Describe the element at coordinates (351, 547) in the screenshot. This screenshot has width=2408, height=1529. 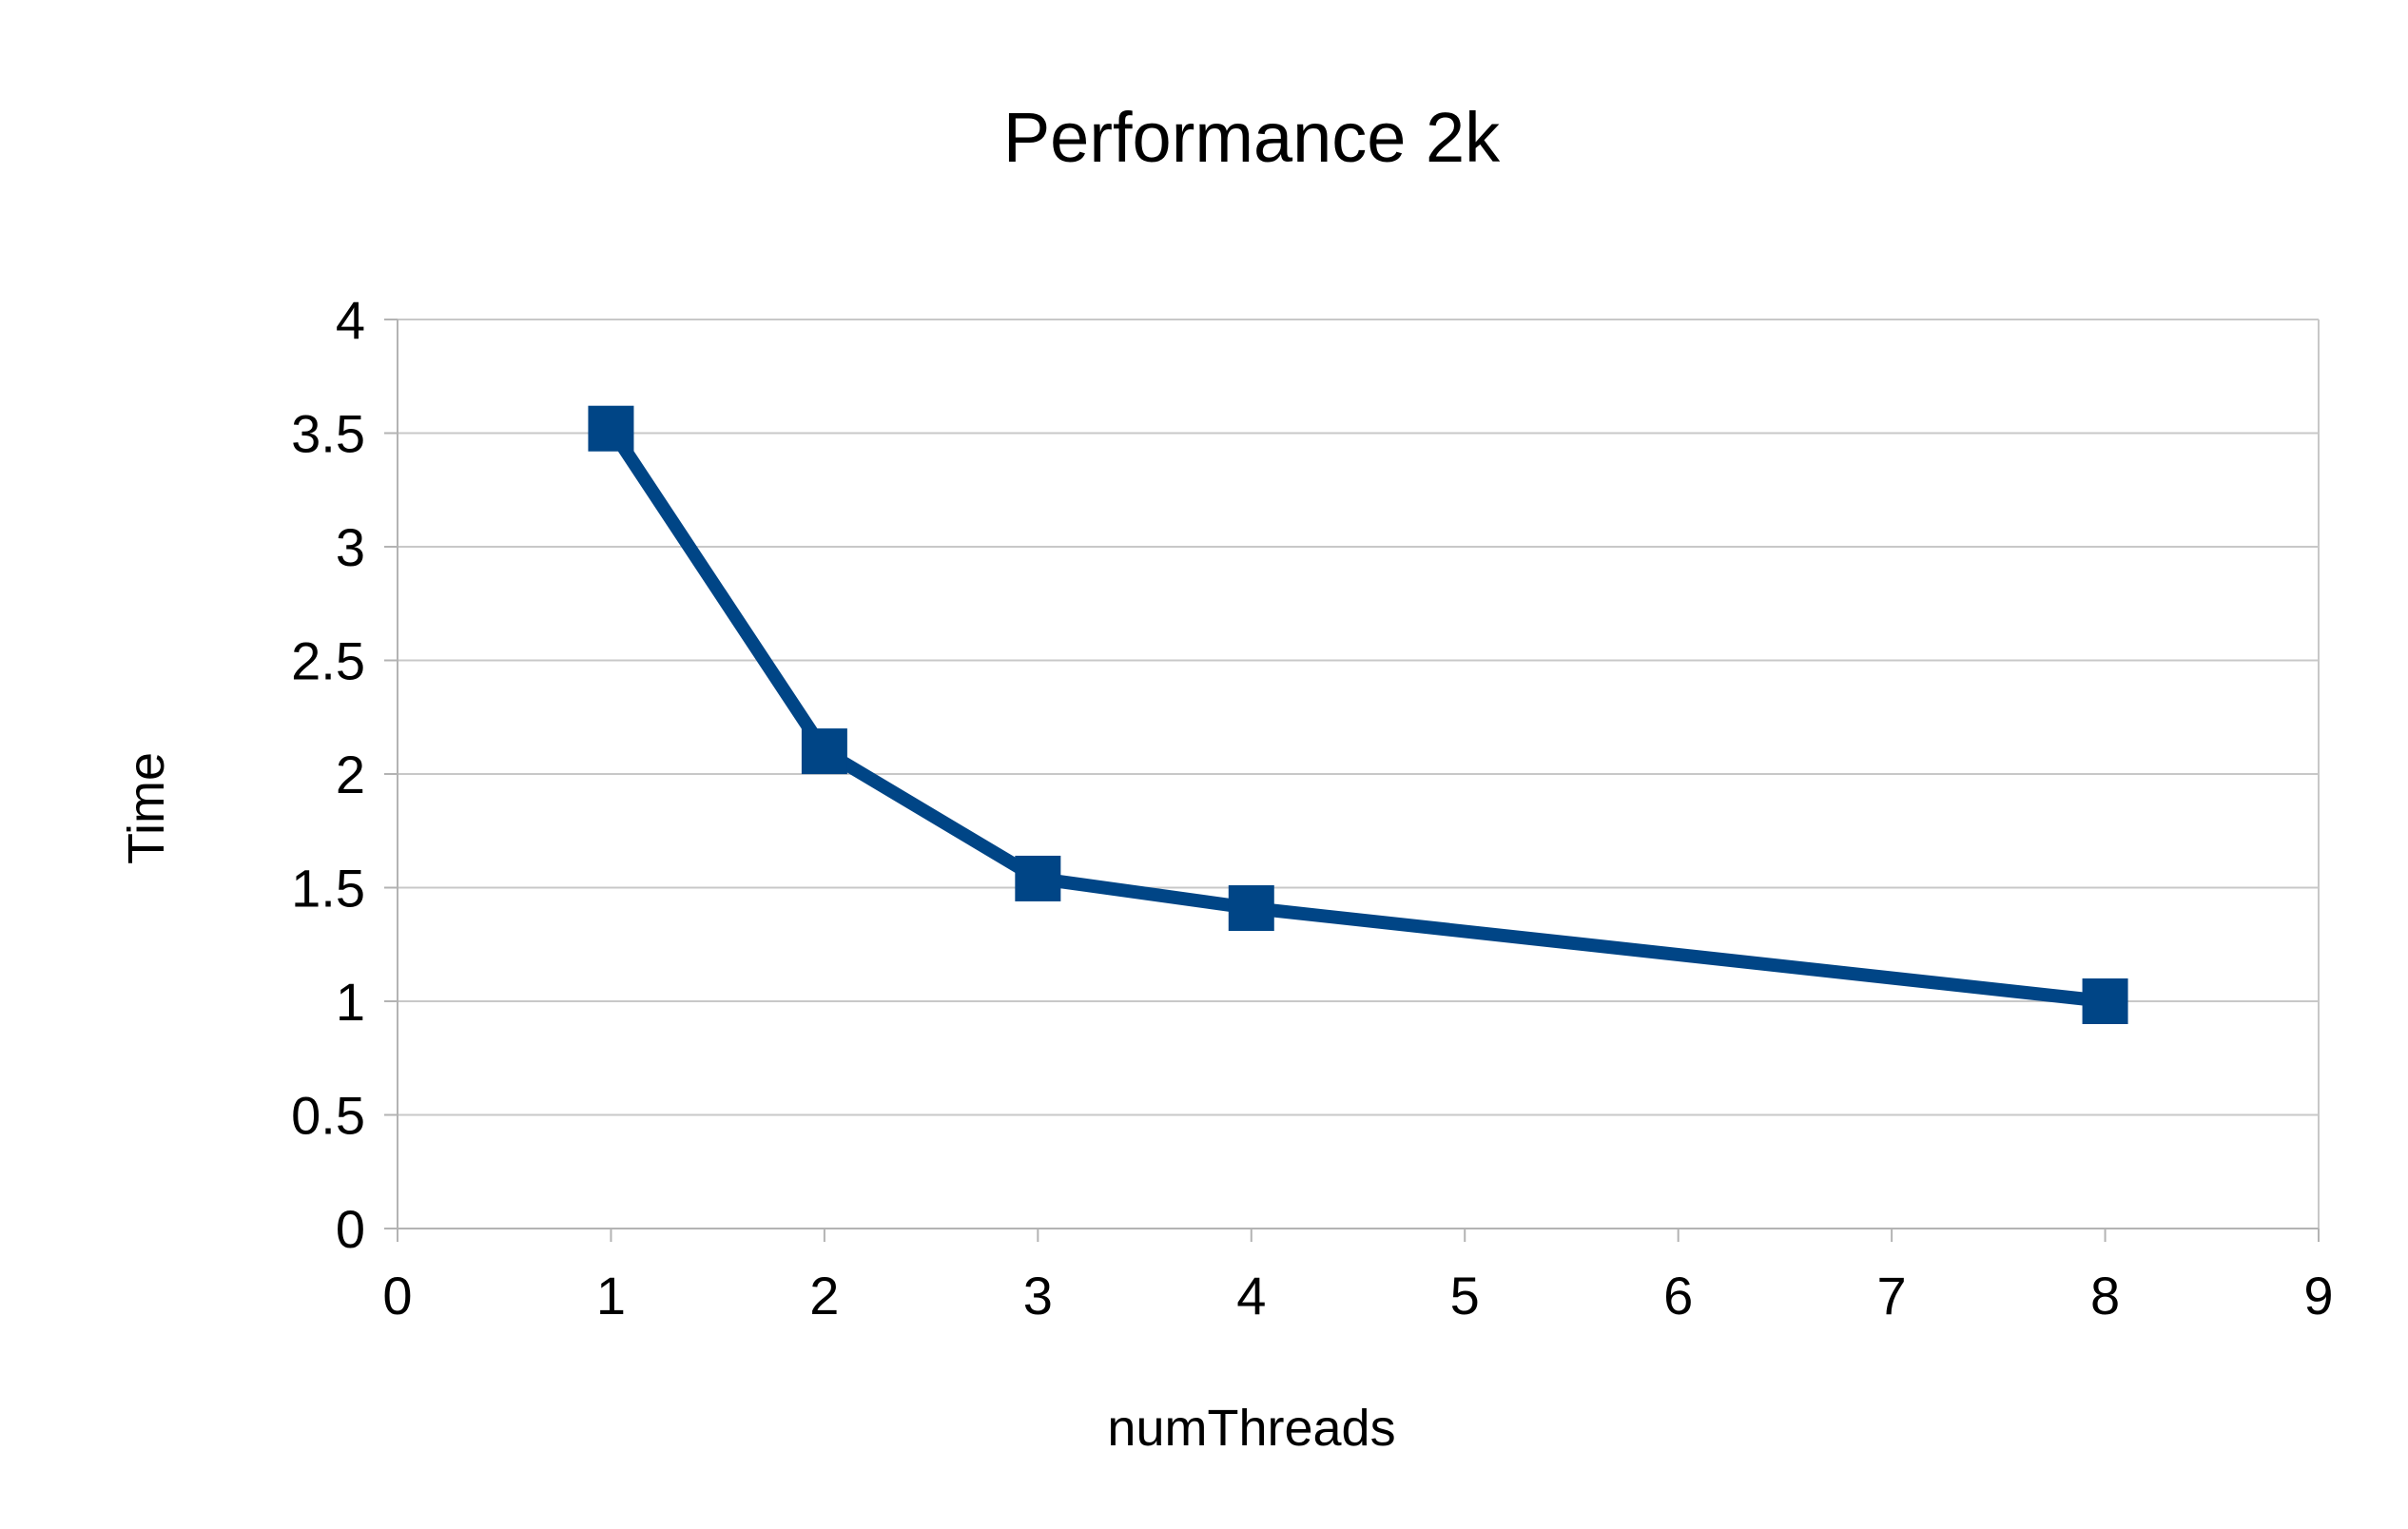
I see `y-tick-label: 3` at that location.